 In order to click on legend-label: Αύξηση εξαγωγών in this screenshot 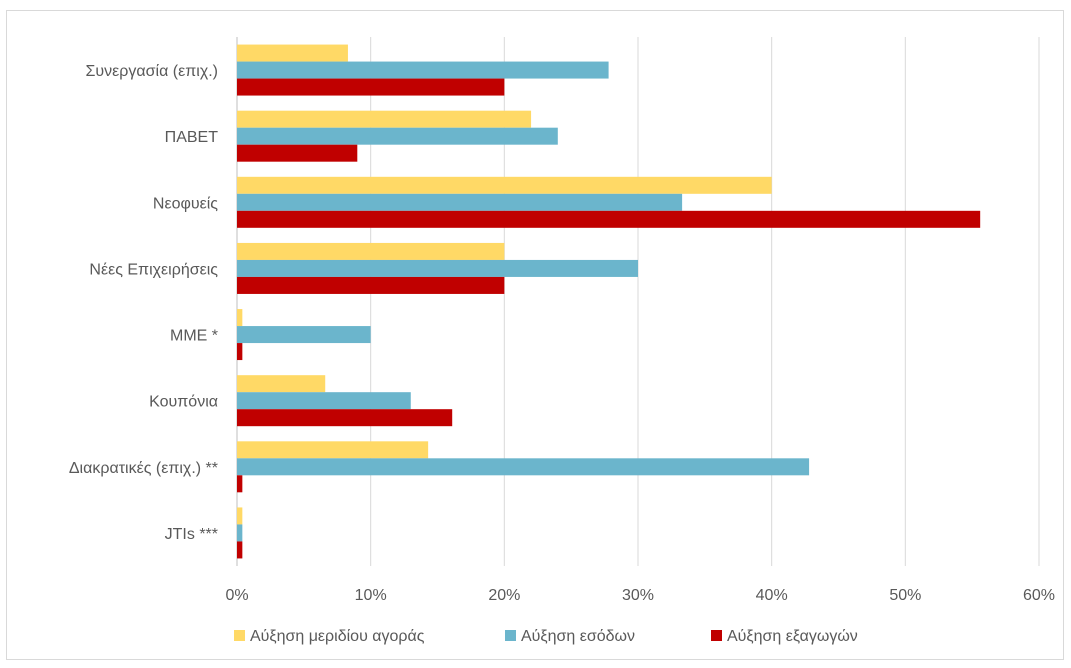, I will do `click(792, 636)`.